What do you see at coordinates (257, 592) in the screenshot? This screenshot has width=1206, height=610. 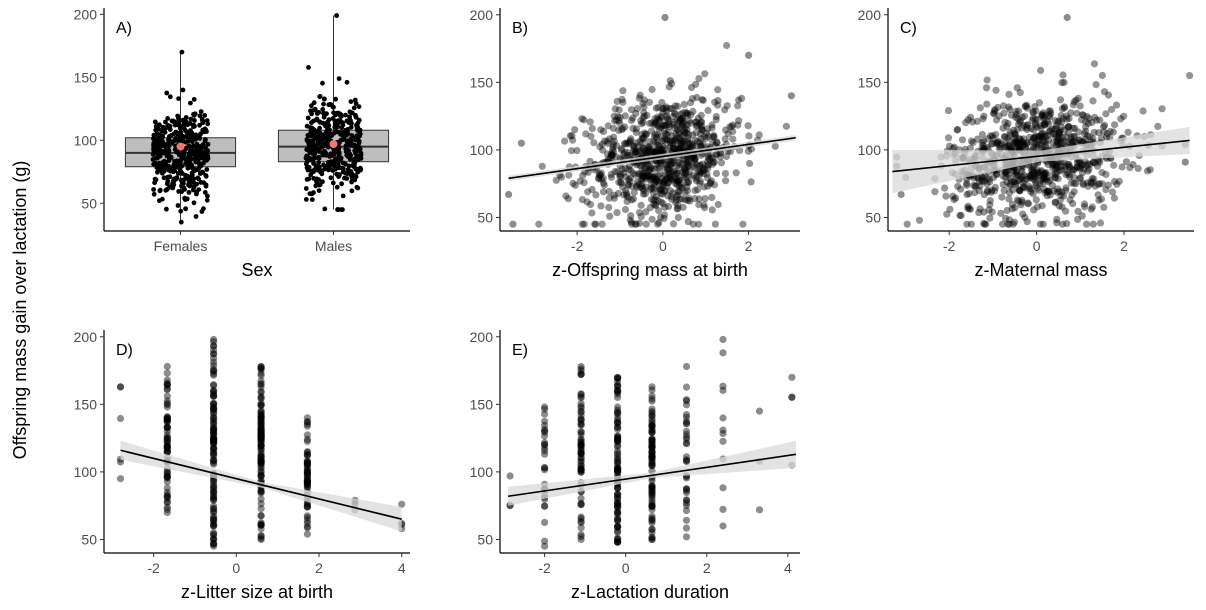 I see `x-axis-title: z-Litter size at birth` at bounding box center [257, 592].